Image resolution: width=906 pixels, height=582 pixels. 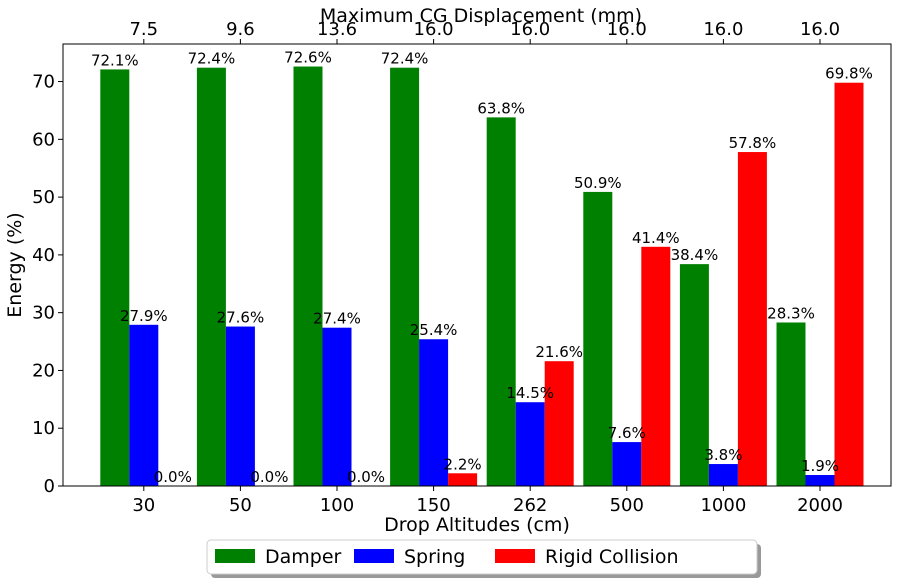 What do you see at coordinates (43, 313) in the screenshot?
I see `y-tick-label: 30` at bounding box center [43, 313].